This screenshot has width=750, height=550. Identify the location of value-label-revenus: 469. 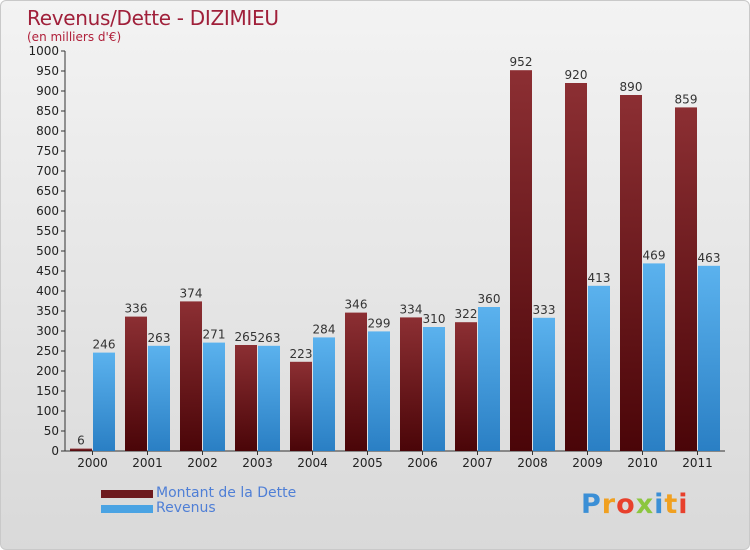
(654, 255).